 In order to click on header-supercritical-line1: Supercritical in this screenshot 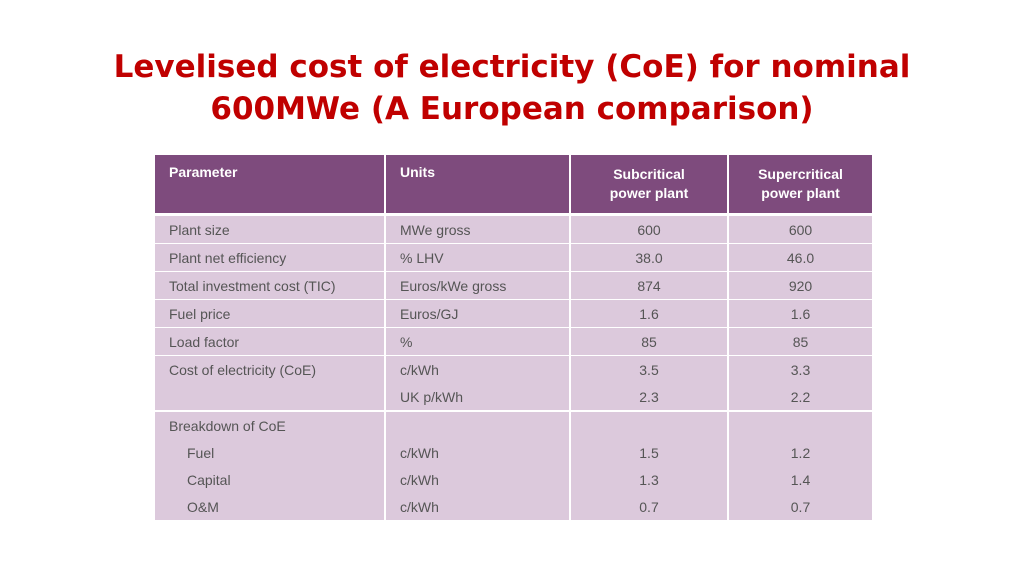, I will do `click(800, 174)`.